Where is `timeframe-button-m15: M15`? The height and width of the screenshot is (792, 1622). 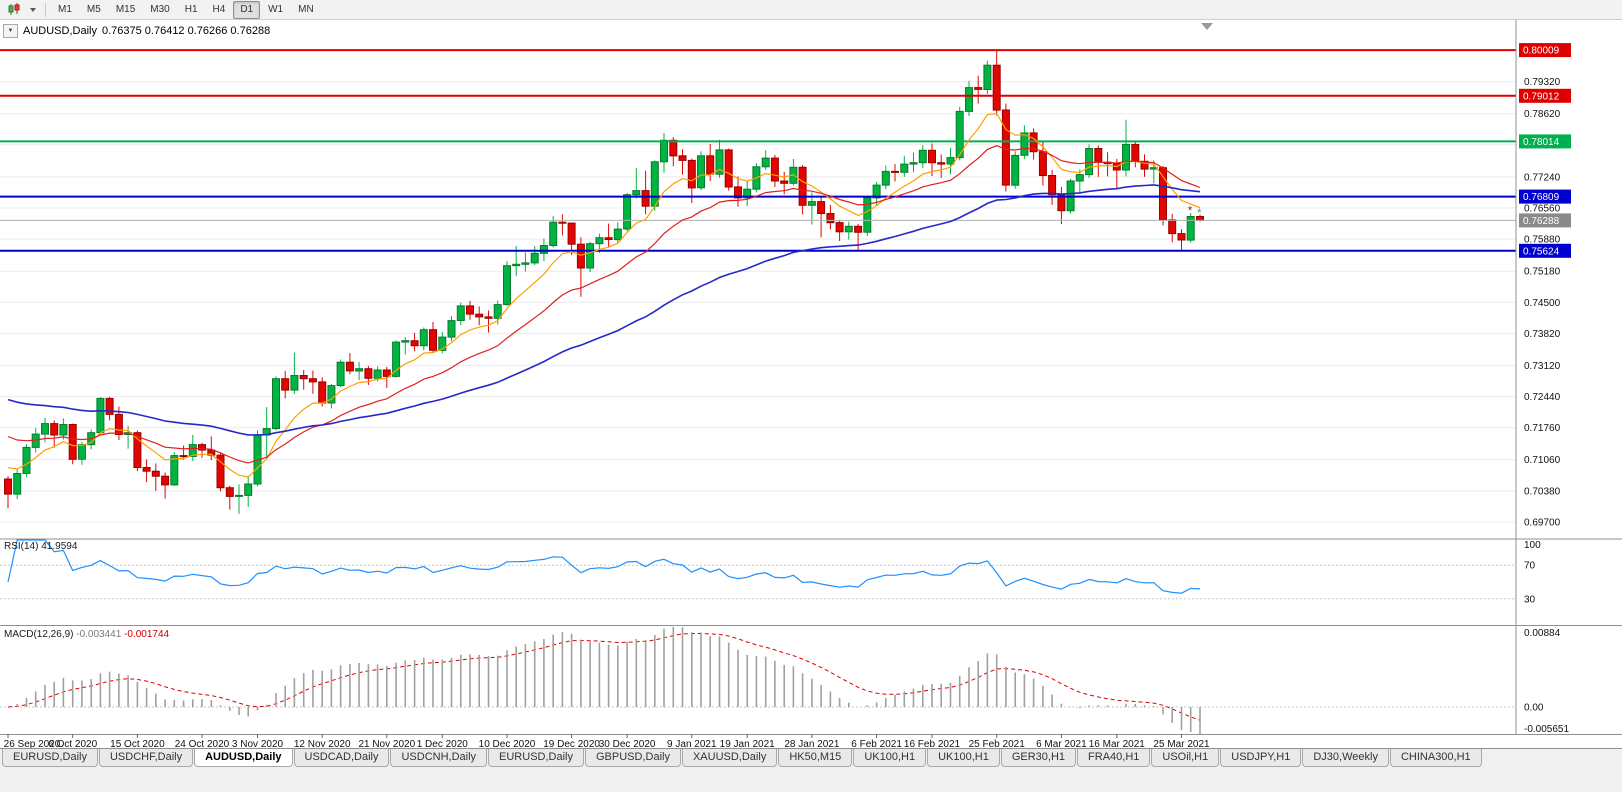
timeframe-button-m15: M15 is located at coordinates (125, 9).